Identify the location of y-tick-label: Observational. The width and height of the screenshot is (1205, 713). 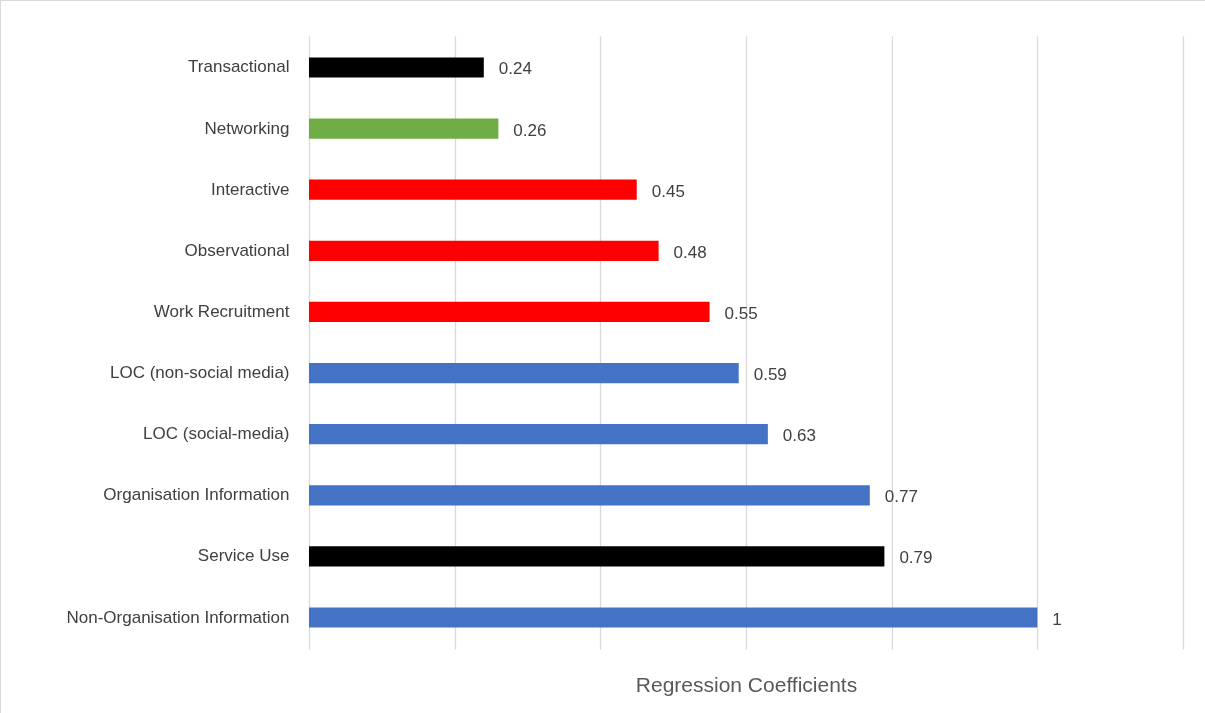
(237, 250).